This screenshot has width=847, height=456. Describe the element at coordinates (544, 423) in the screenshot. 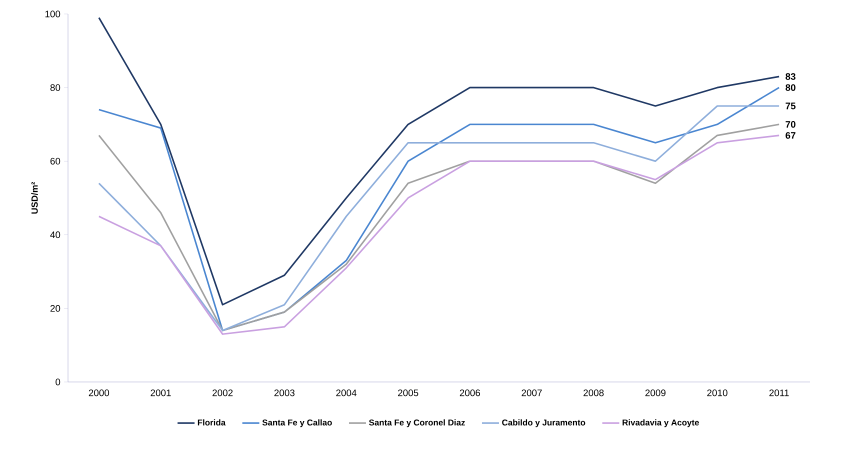

I see `legend-label: Cabildo y Juramento` at that location.